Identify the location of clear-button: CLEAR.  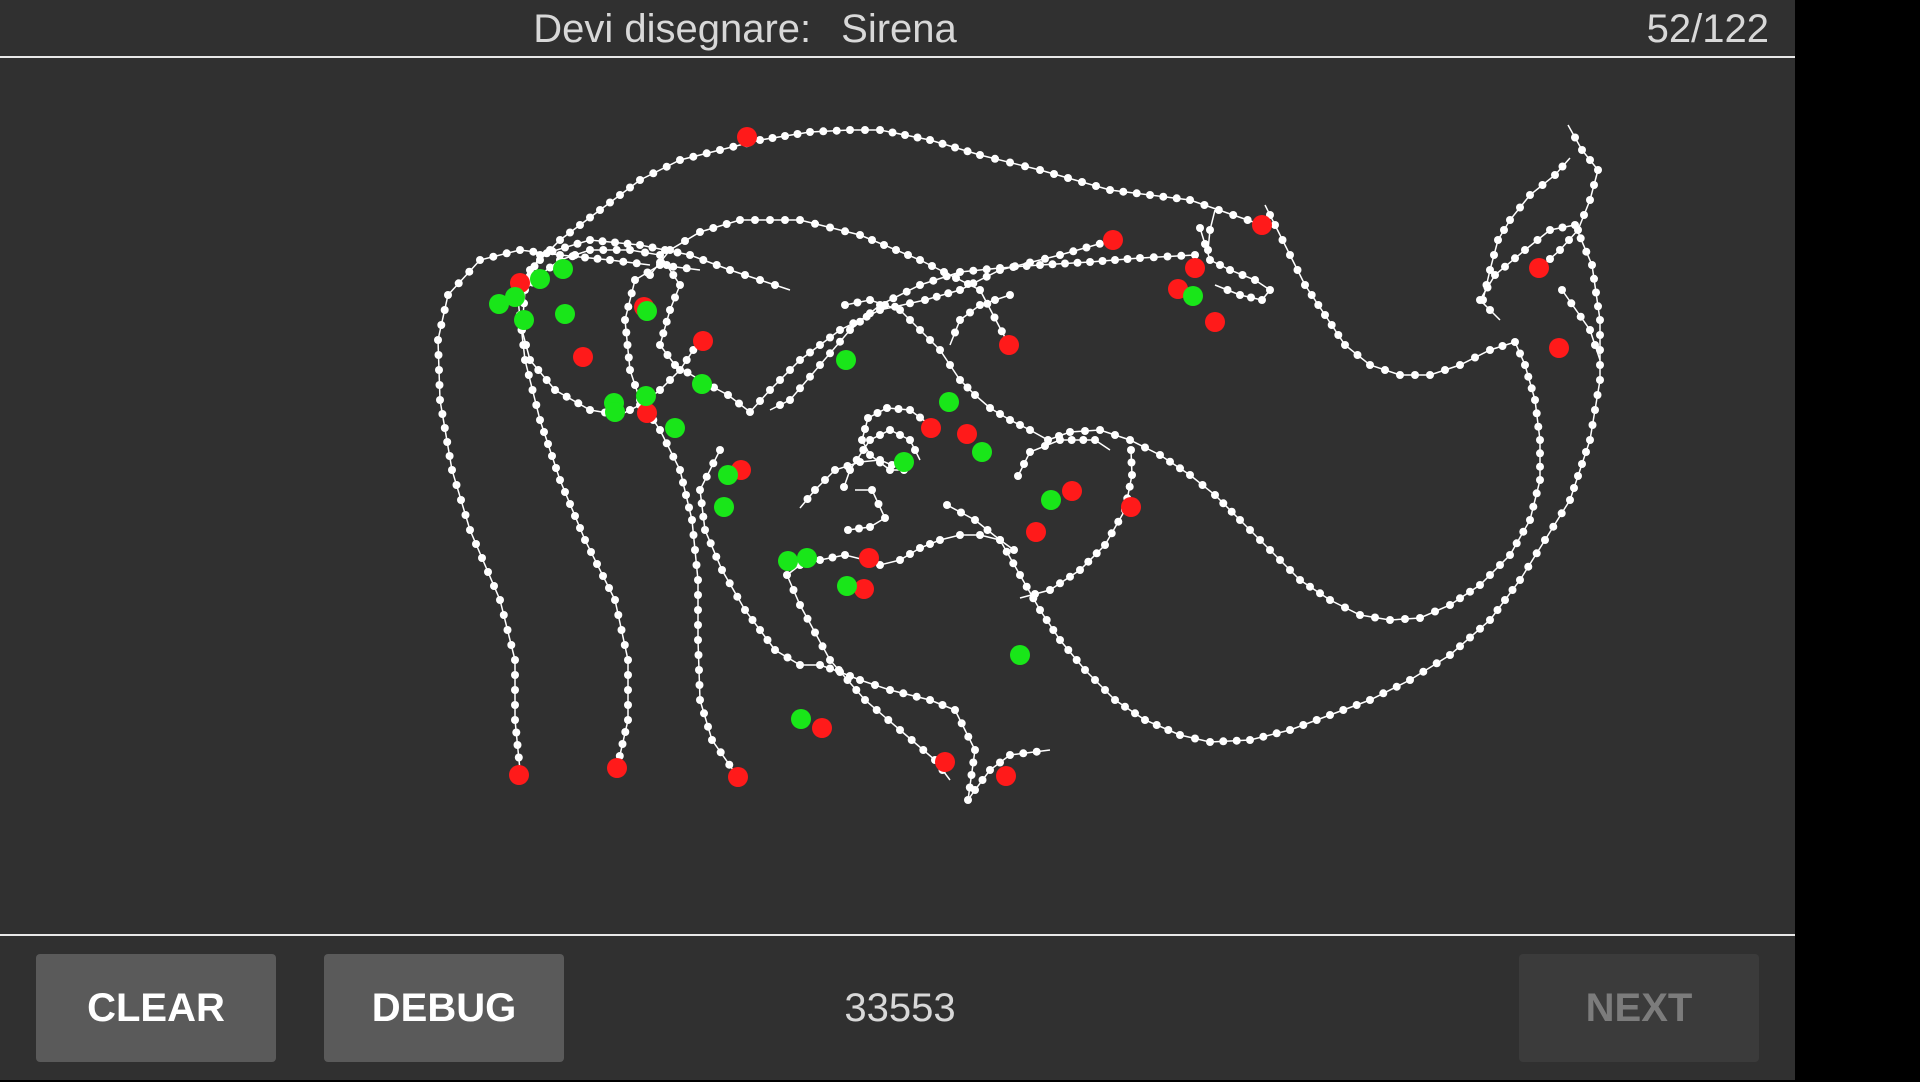
(156, 1008).